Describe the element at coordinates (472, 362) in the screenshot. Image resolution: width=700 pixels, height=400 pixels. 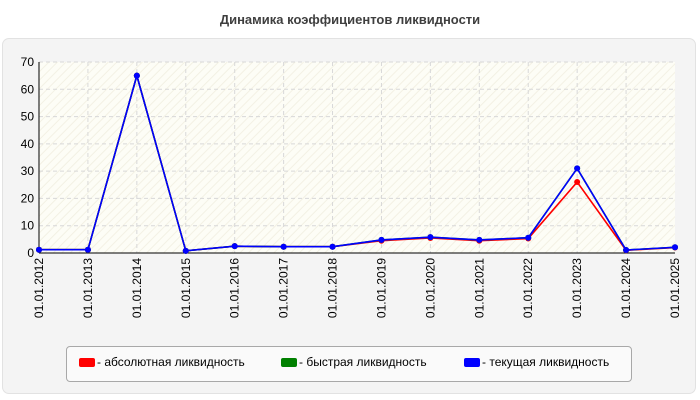
I see `legend-swatch-blue` at that location.